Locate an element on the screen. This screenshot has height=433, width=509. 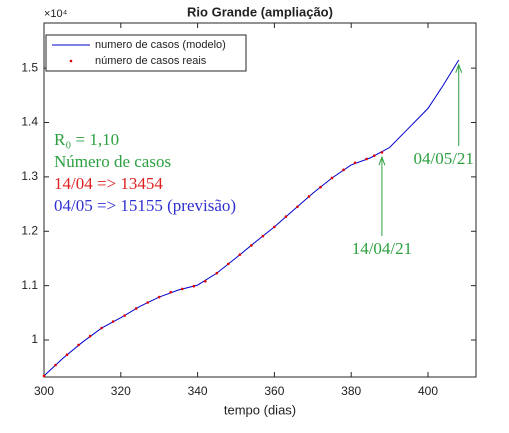
annotation: 04/05 => 15155 (previsão) is located at coordinates (145, 205).